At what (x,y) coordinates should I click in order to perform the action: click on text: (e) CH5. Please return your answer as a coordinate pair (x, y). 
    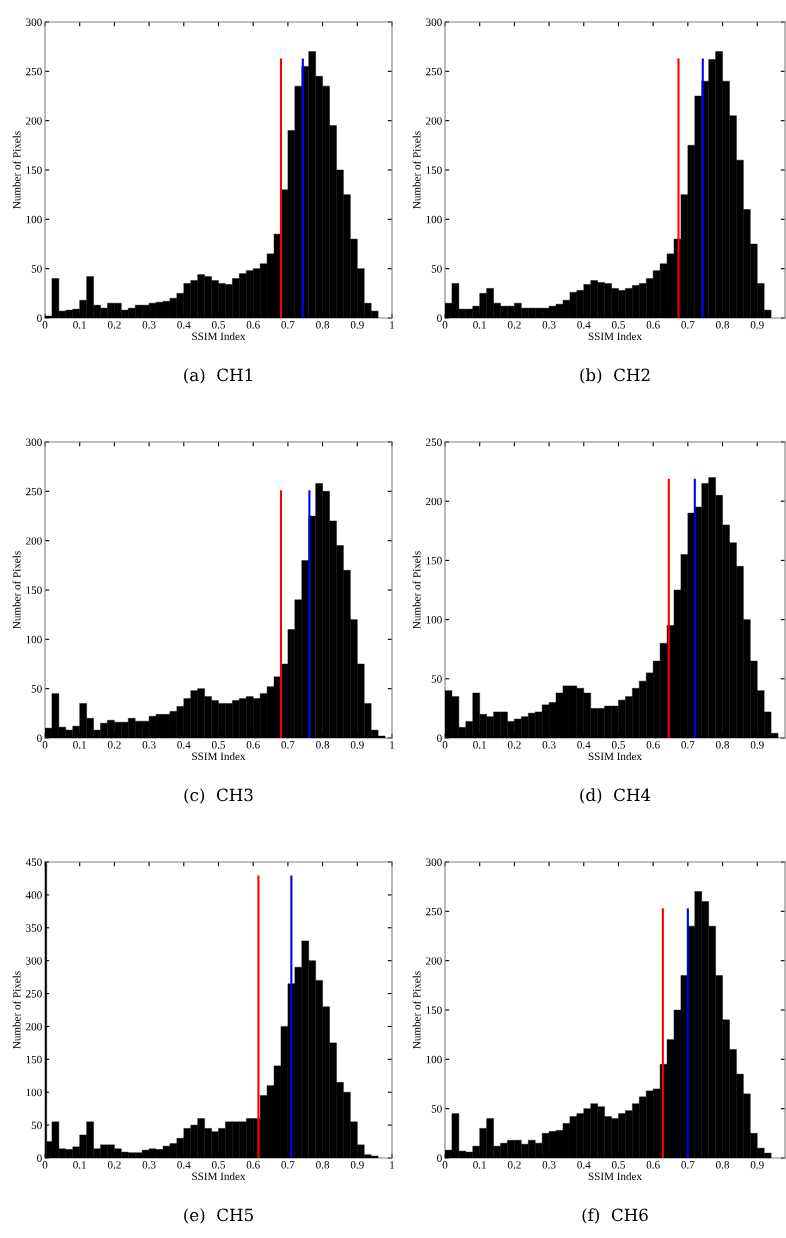
    Looking at the image, I should click on (218, 1216).